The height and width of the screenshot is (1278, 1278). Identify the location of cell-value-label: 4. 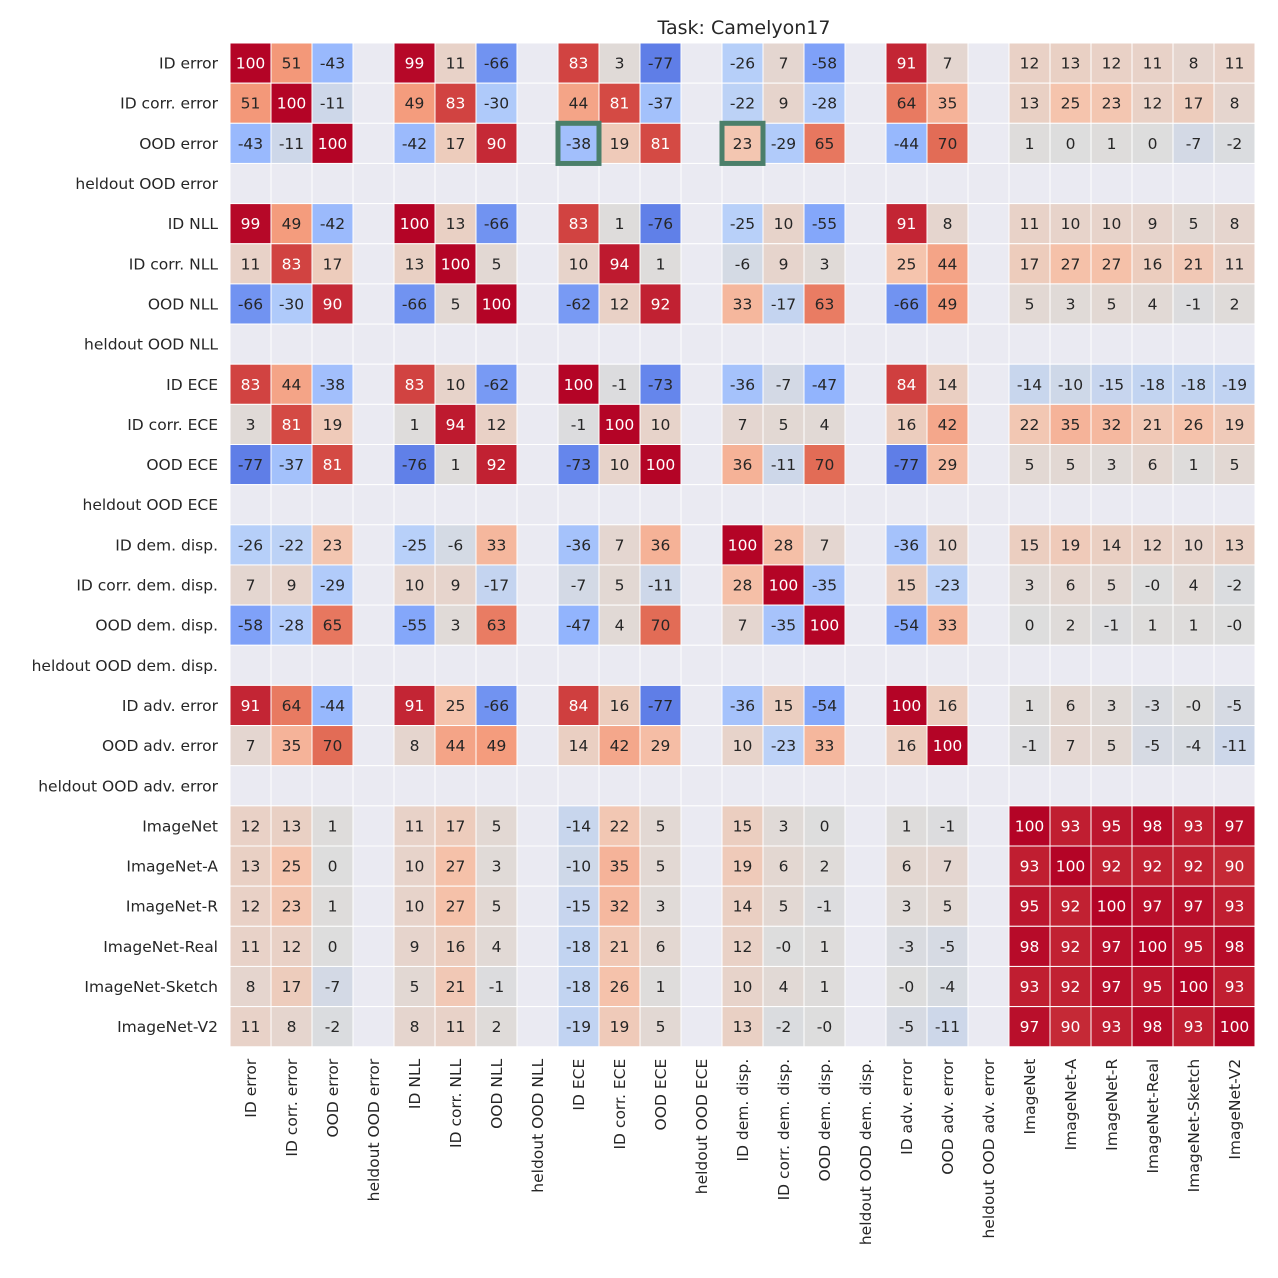
(784, 987).